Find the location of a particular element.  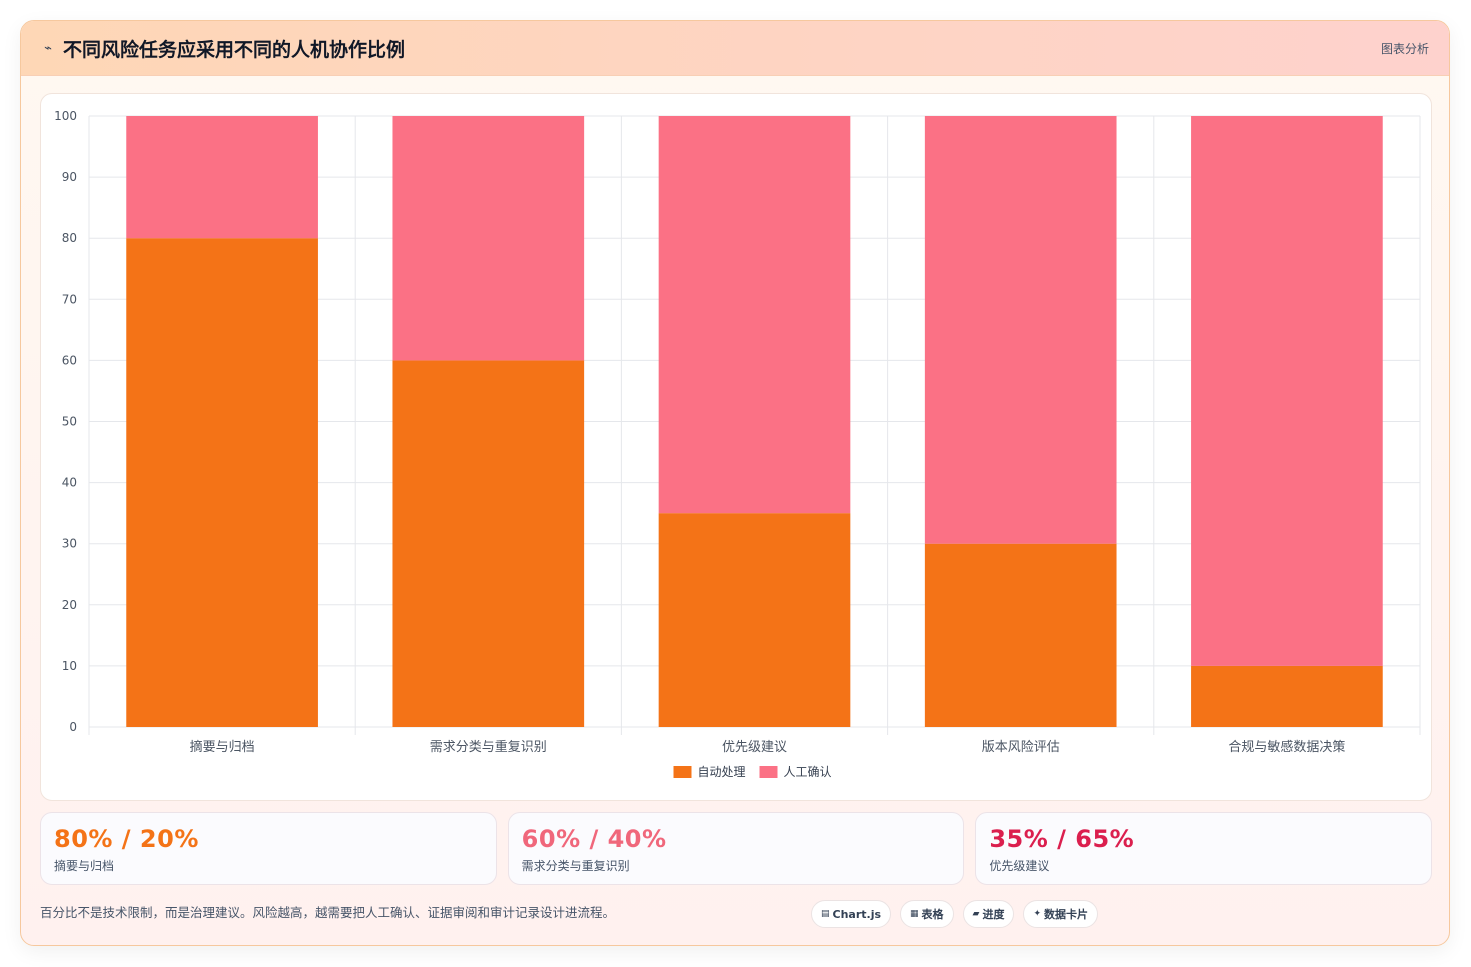

chart-icon: ▤ is located at coordinates (825, 914).